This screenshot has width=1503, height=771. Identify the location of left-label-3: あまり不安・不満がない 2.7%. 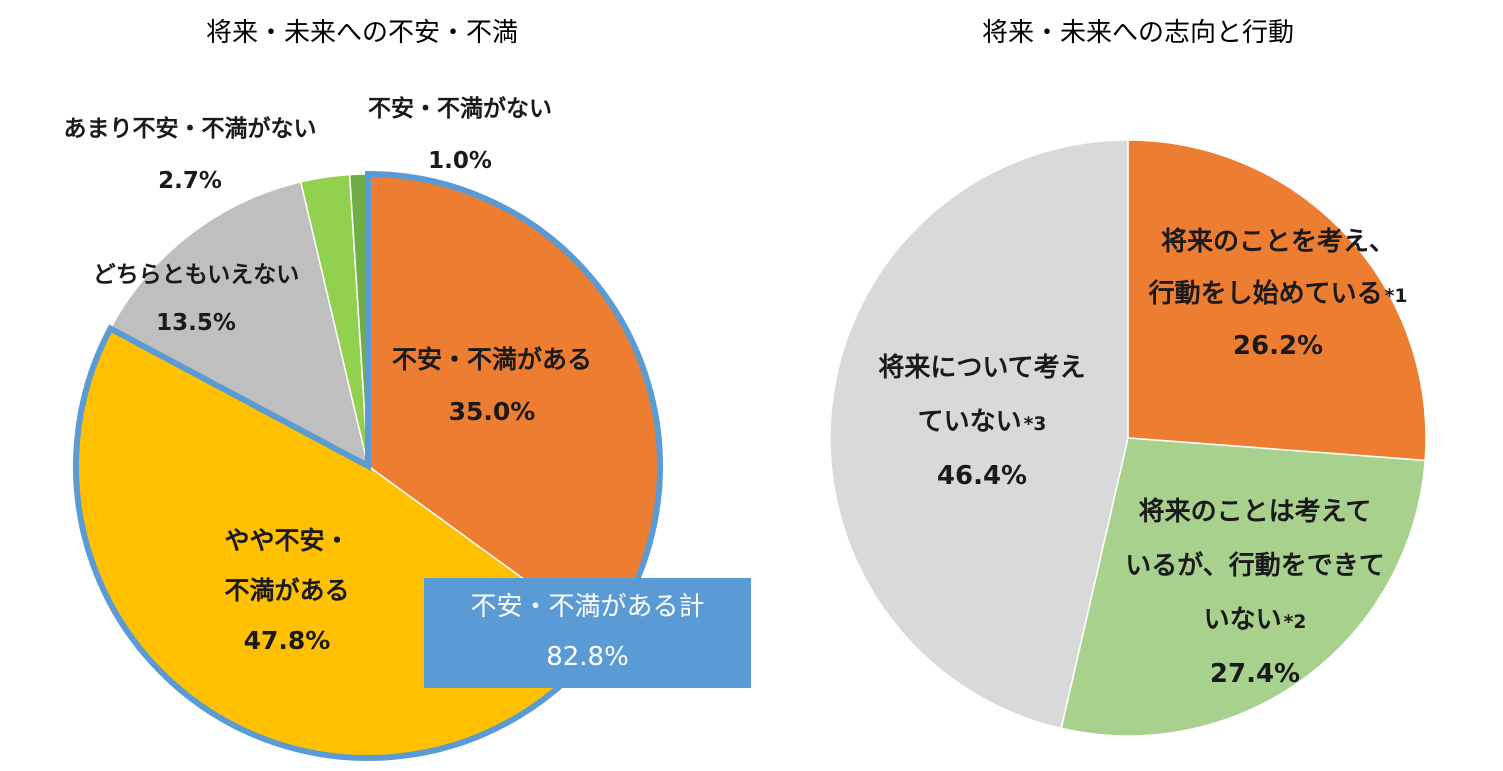
(190, 154).